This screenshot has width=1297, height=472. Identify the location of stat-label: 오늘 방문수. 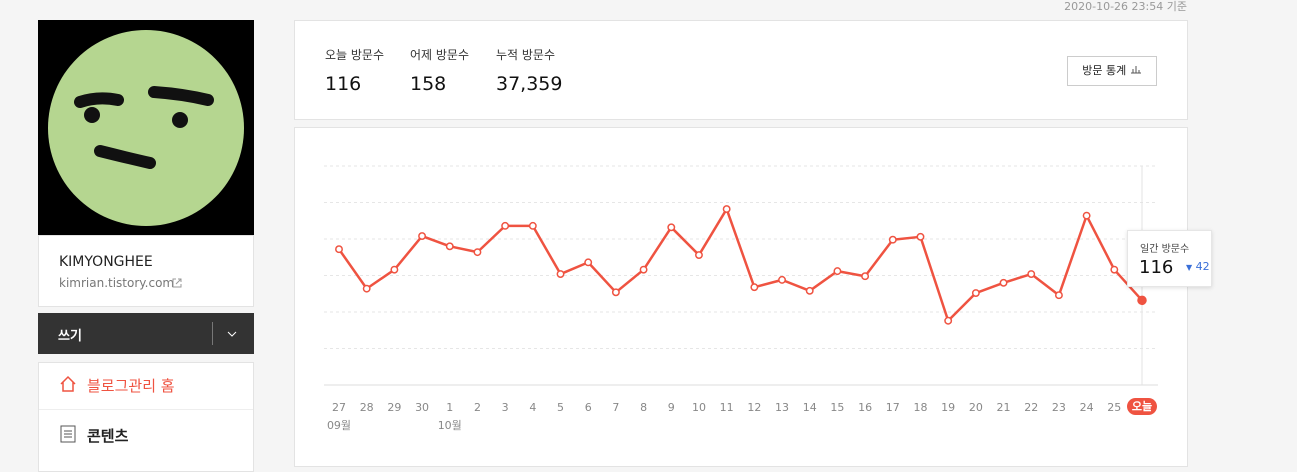
(355, 55).